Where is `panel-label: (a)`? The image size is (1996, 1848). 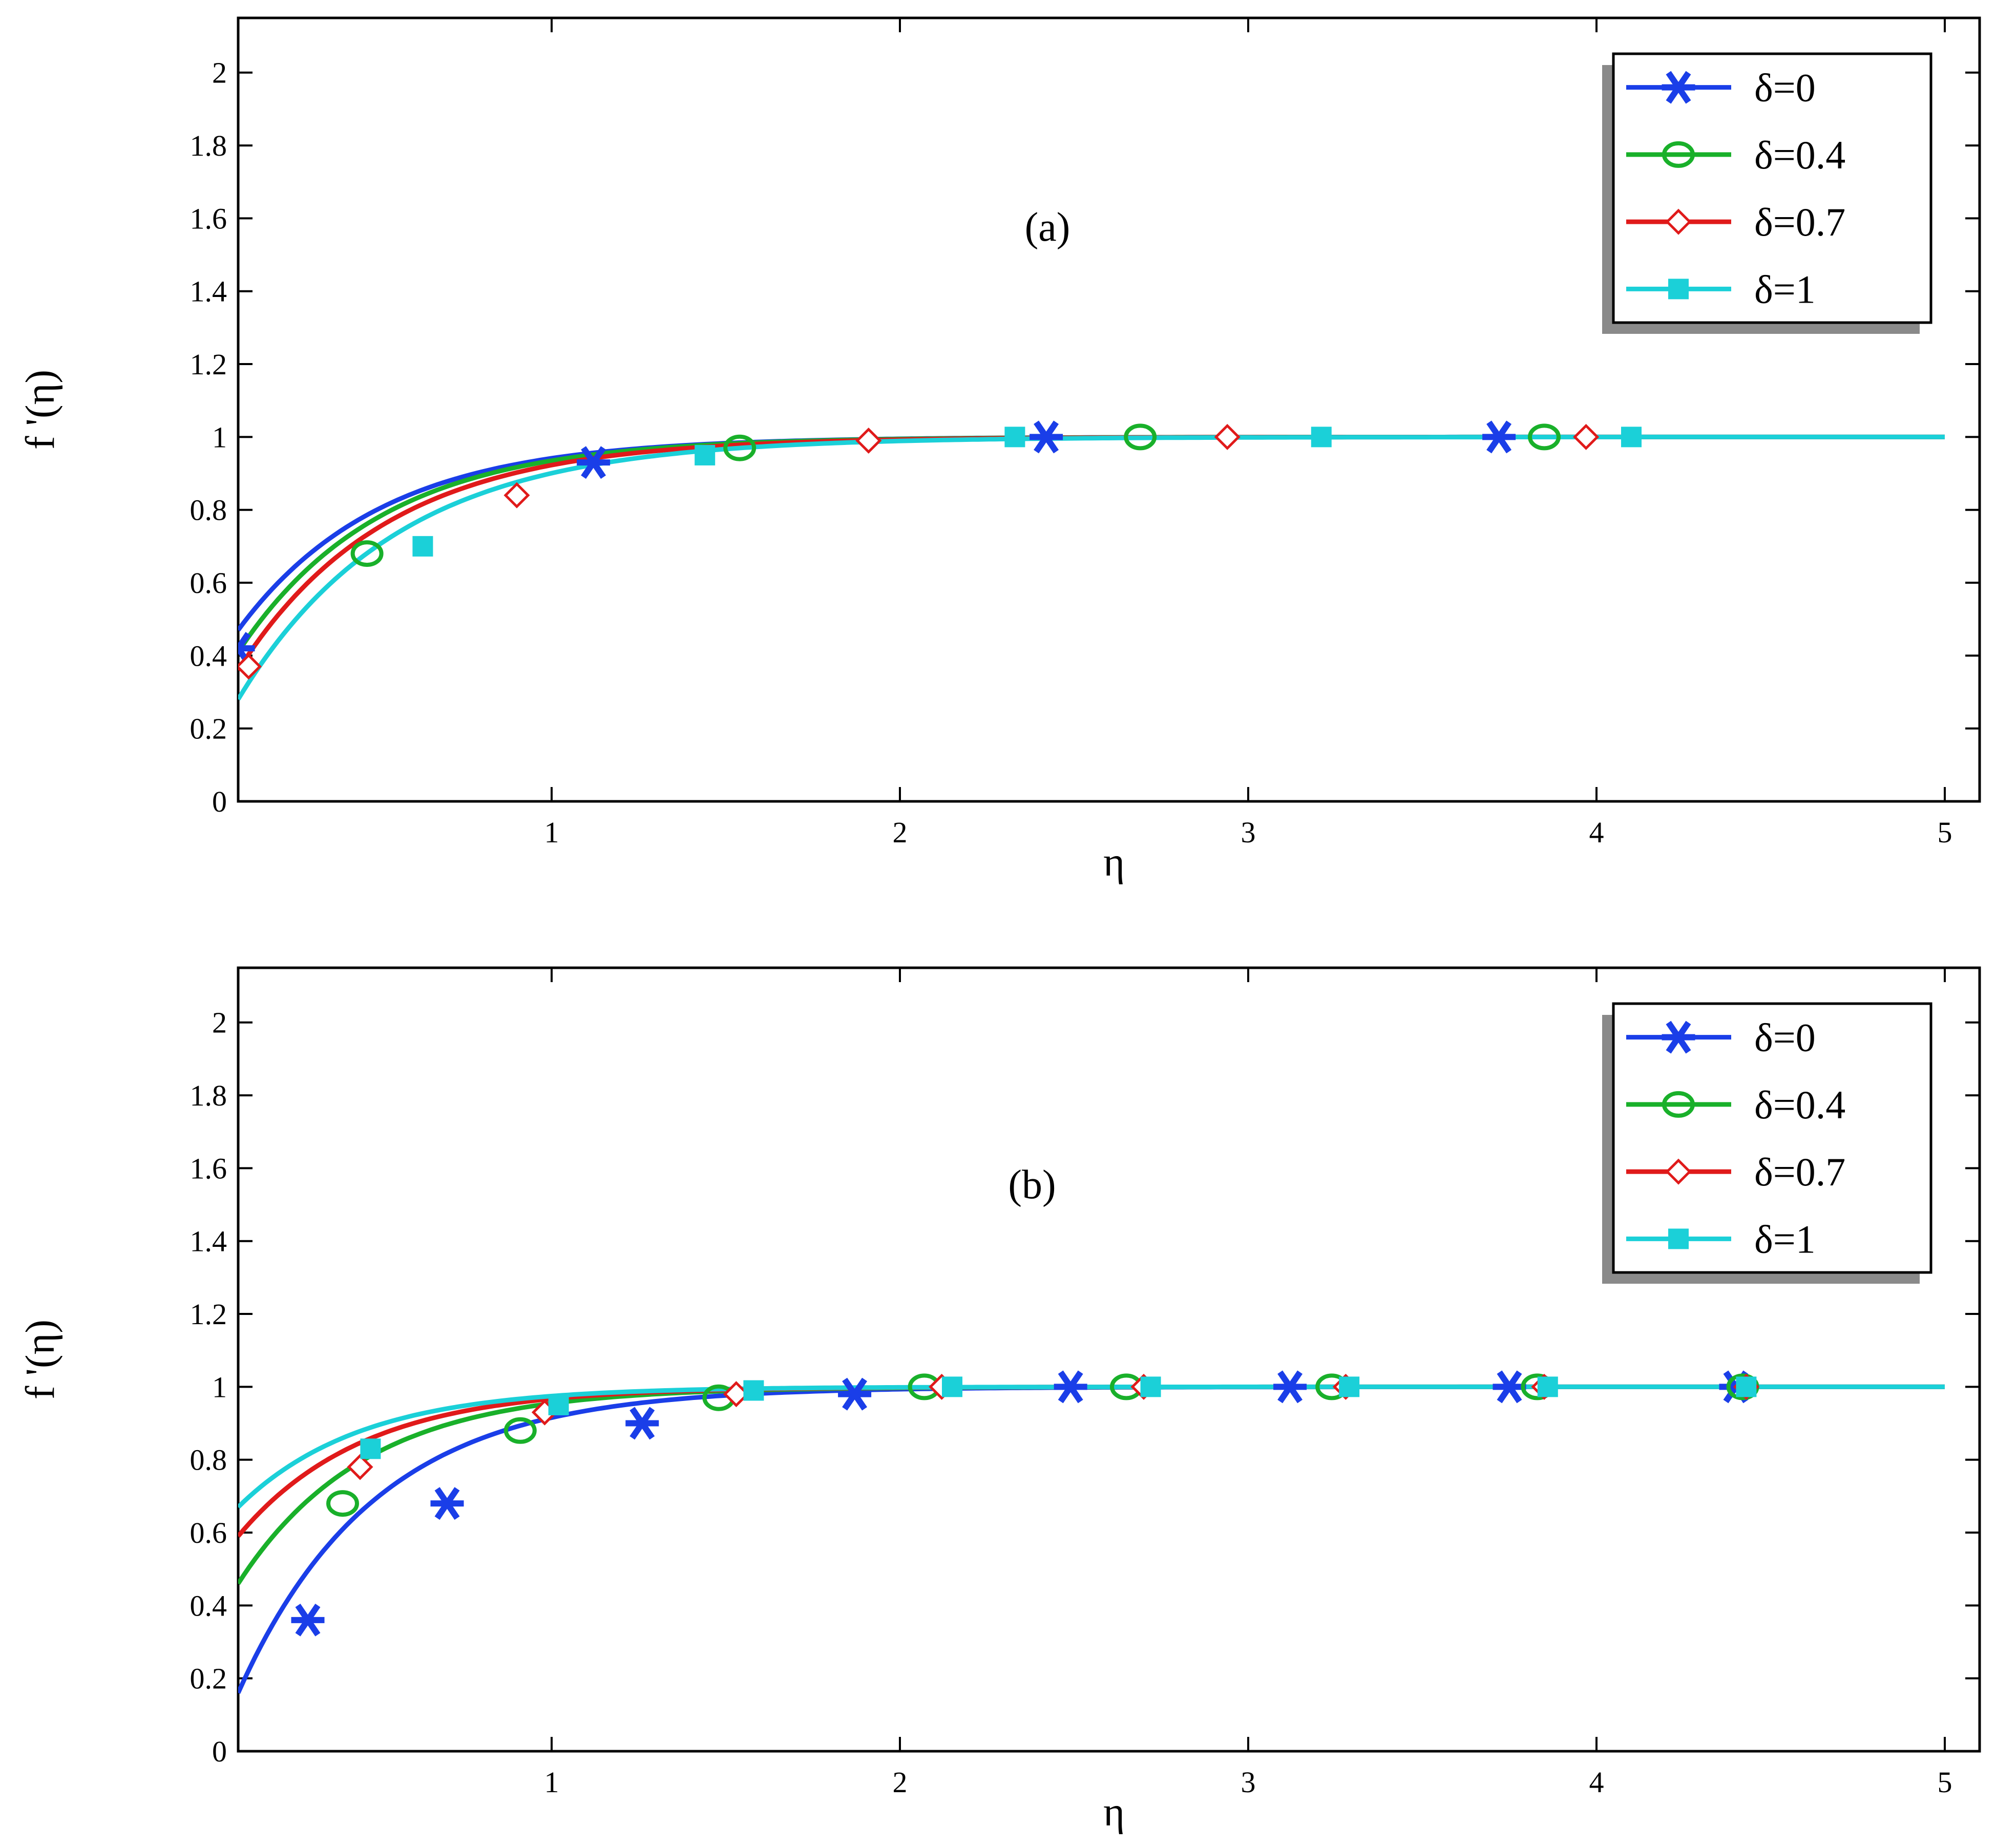
panel-label: (a) is located at coordinates (1047, 228).